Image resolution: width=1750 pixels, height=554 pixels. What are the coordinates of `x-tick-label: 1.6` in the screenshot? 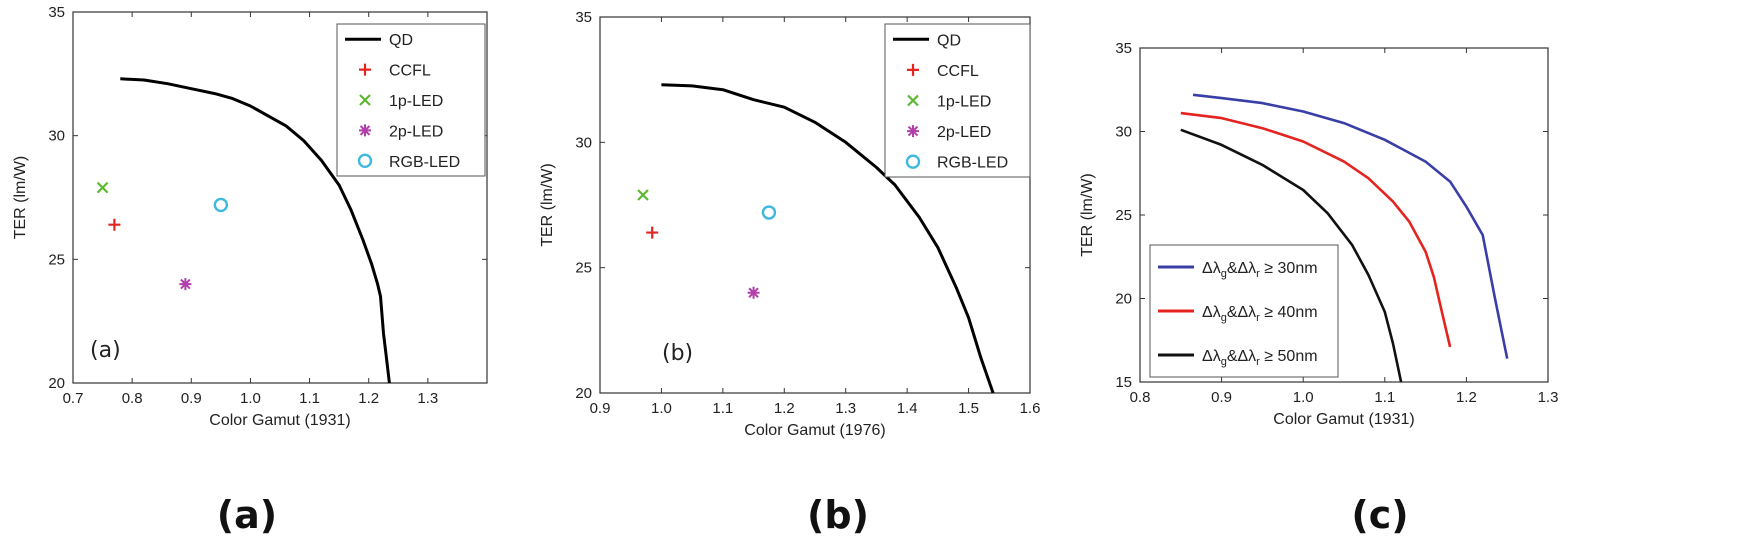 It's located at (1030, 408).